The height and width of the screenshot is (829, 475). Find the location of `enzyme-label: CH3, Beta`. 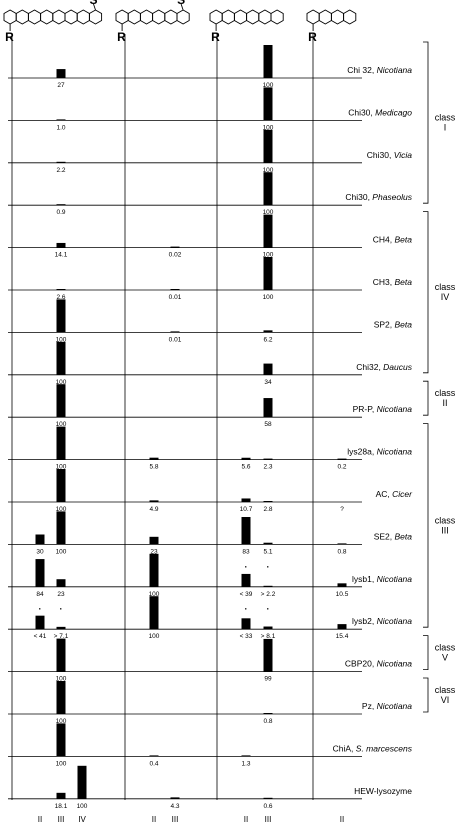

enzyme-label: CH3, Beta is located at coordinates (392, 282).